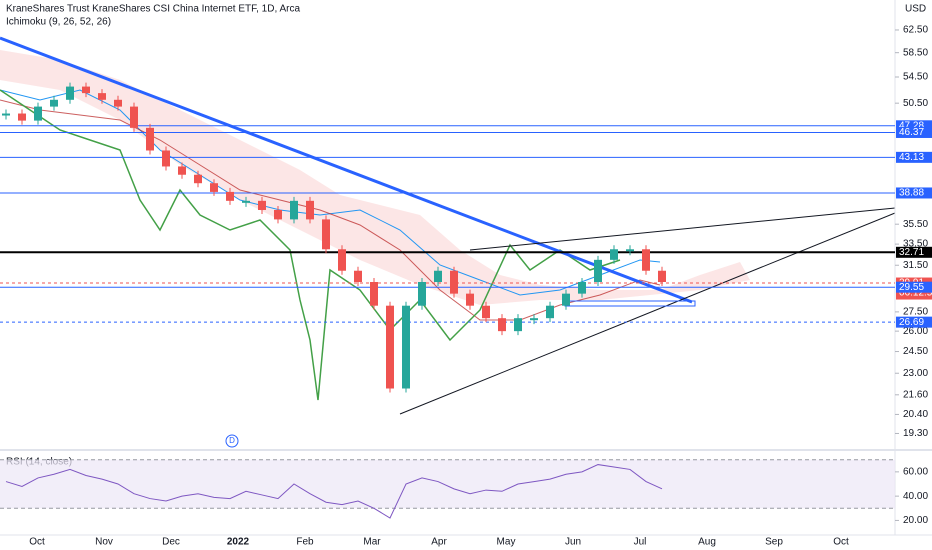 This screenshot has height=550, width=932. Describe the element at coordinates (238, 542) in the screenshot. I see `x-tick-label: 2022` at that location.